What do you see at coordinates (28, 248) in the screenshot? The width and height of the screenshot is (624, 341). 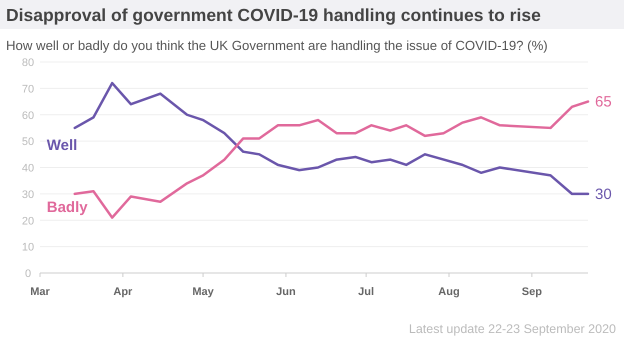 I see `y-tick-label: 10` at bounding box center [28, 248].